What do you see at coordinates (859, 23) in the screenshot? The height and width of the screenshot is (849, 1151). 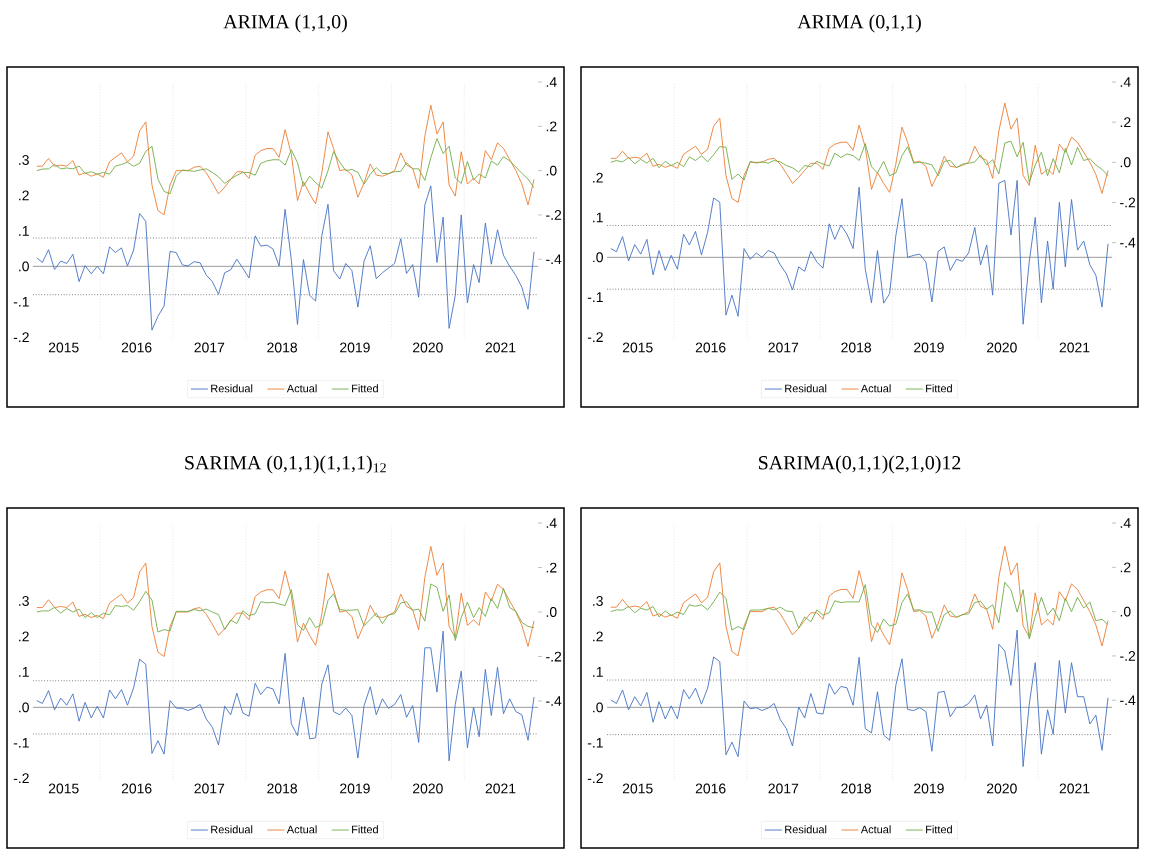 I see `chart-title: ARIMA (0,1,1)` at bounding box center [859, 23].